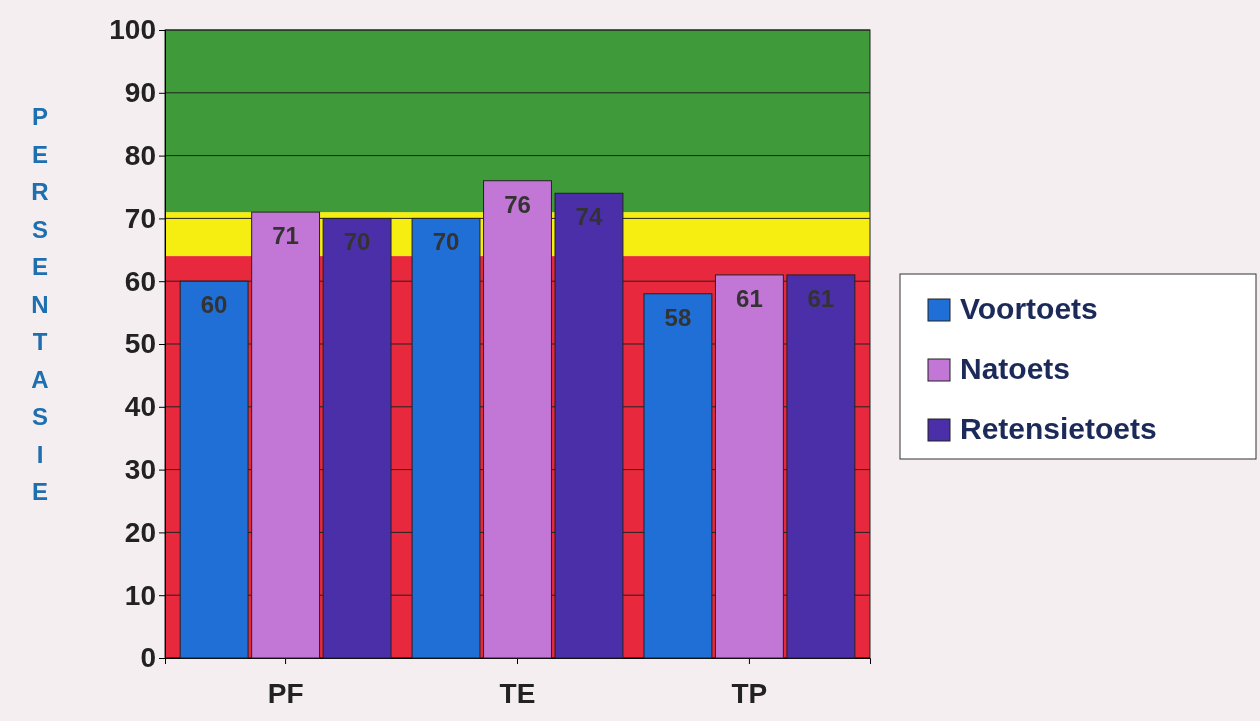 The height and width of the screenshot is (721, 1260). I want to click on y-tick-label: 20, so click(140, 532).